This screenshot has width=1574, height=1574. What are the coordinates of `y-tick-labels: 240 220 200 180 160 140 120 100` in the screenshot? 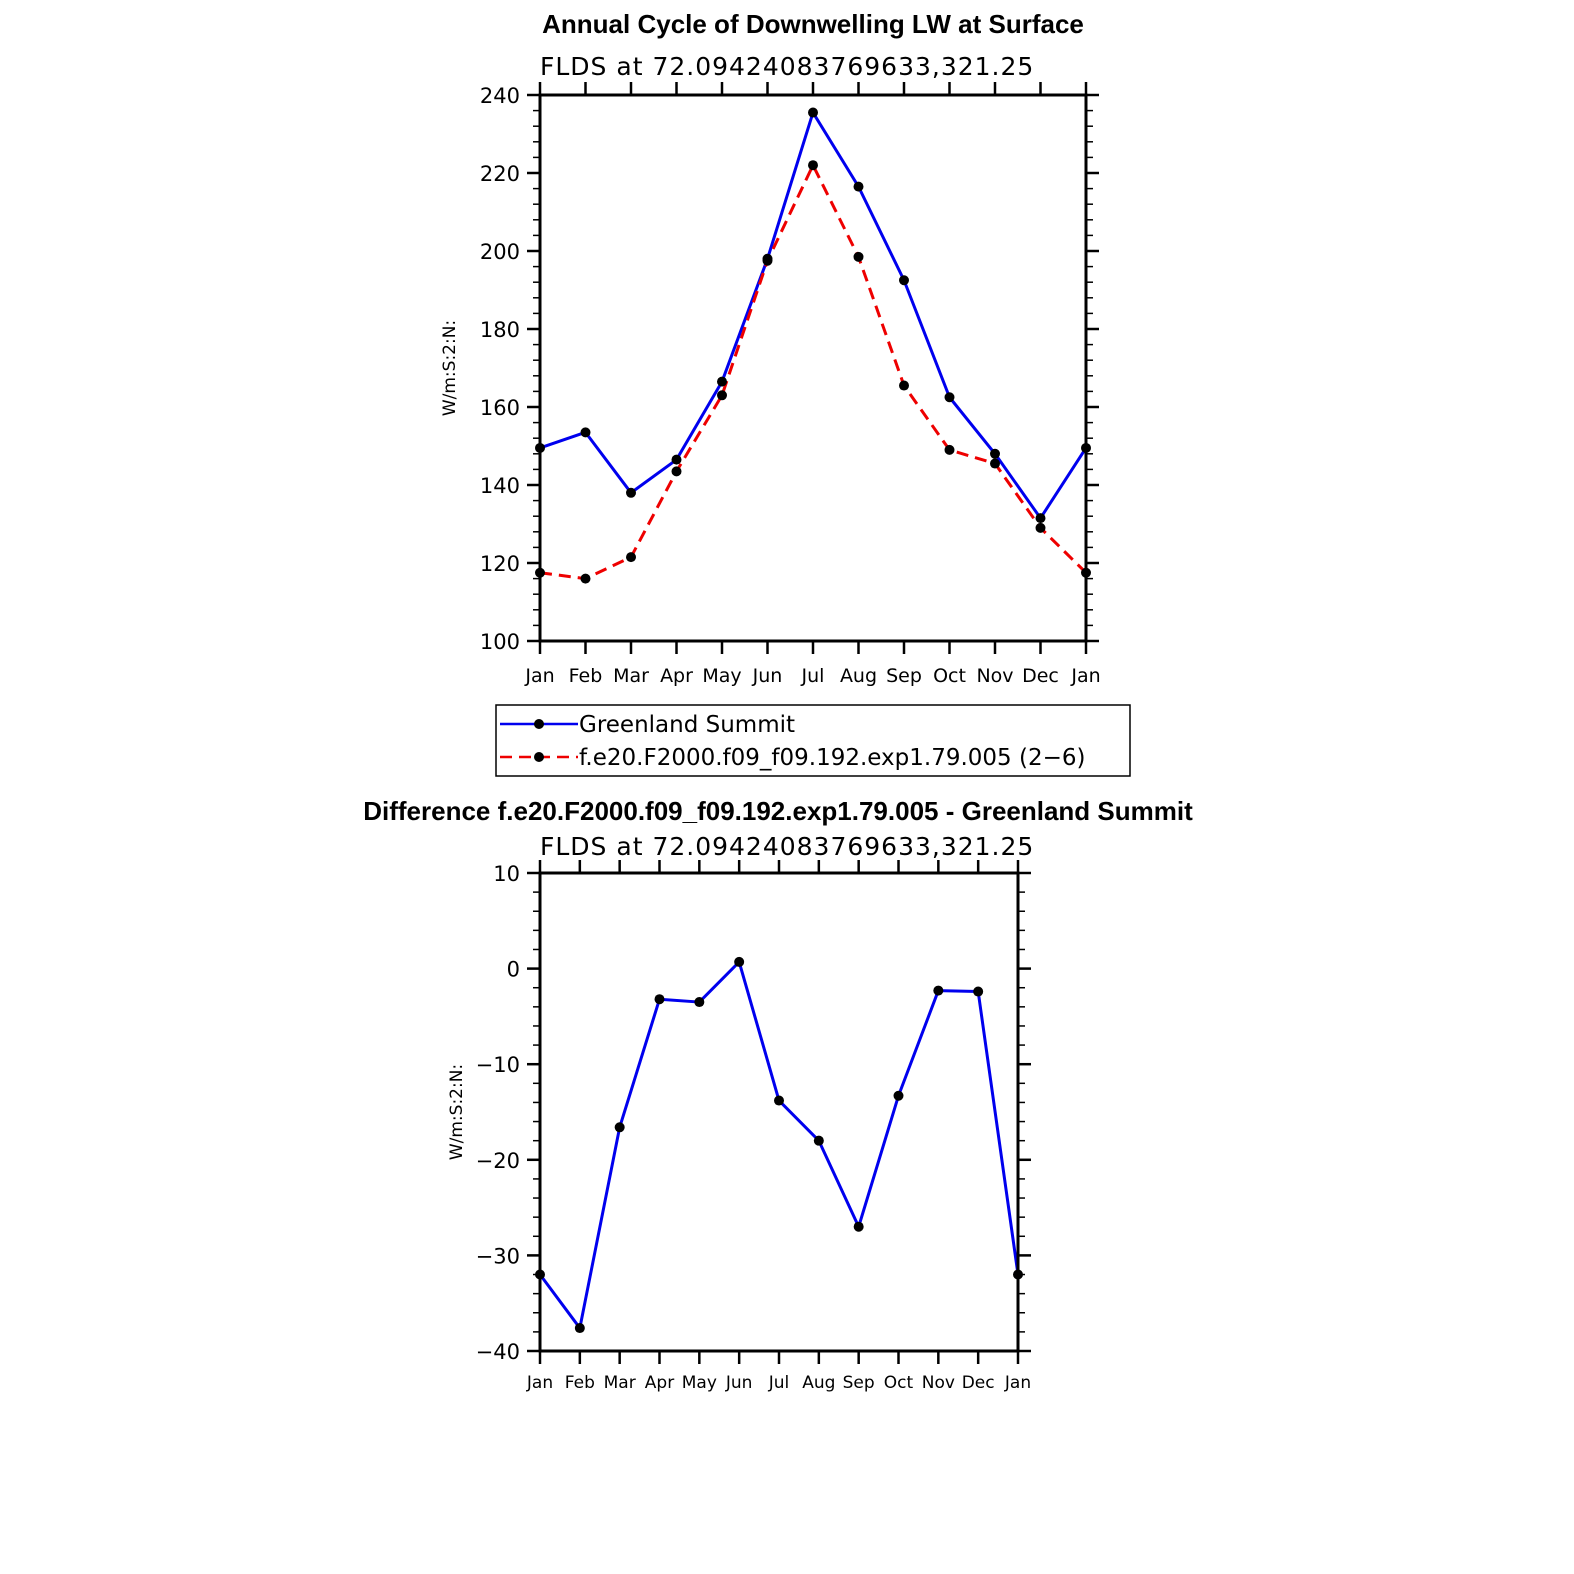 It's located at (500, 369).